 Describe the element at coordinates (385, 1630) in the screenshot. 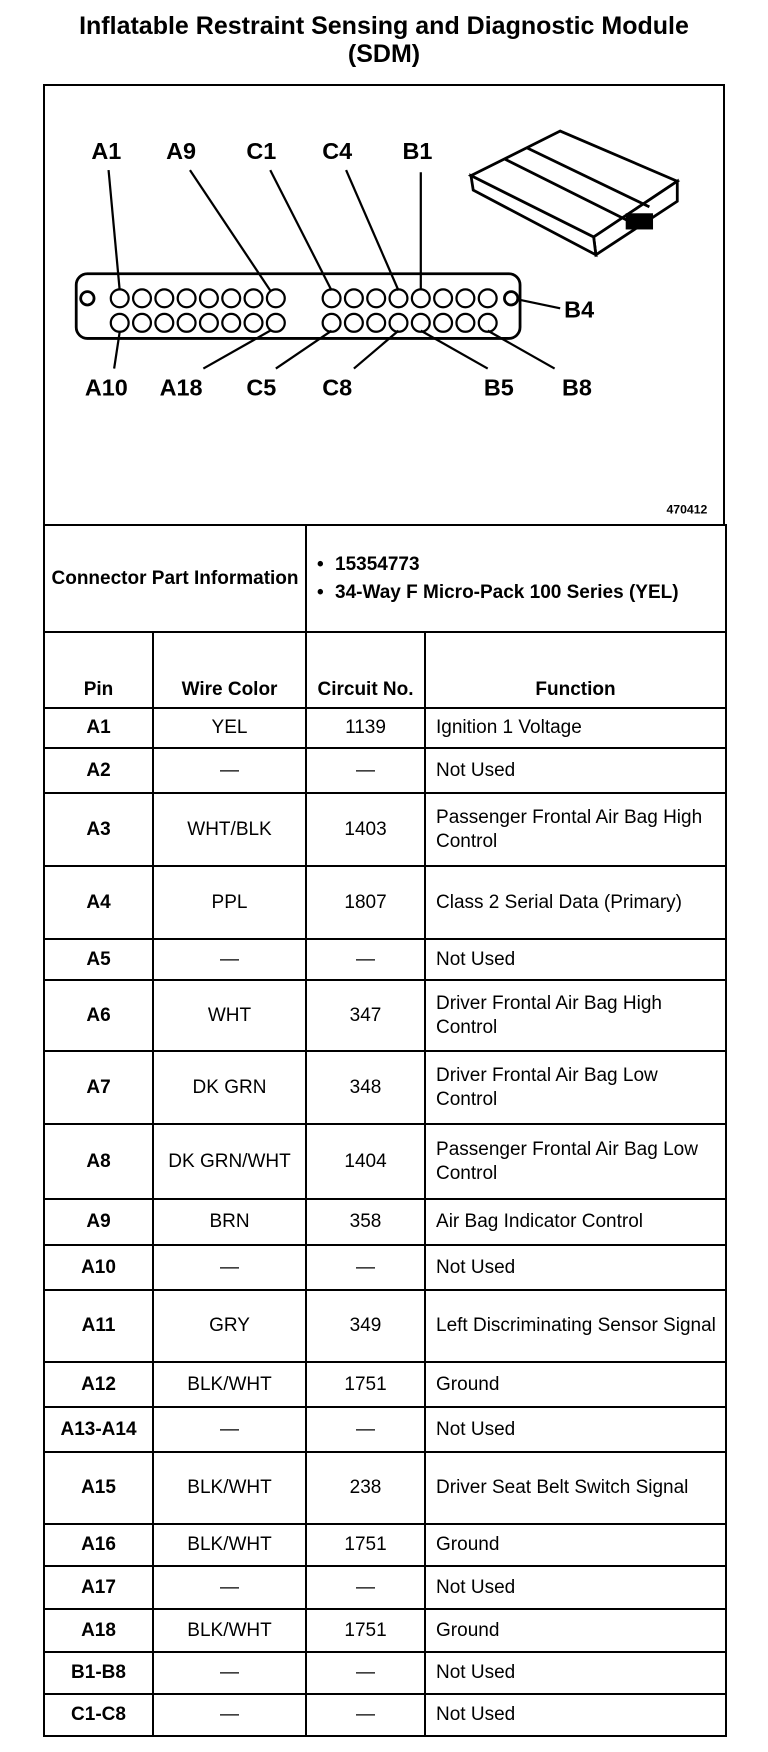

I see `table-row: A18 BLK/WHT 1751 Ground` at that location.